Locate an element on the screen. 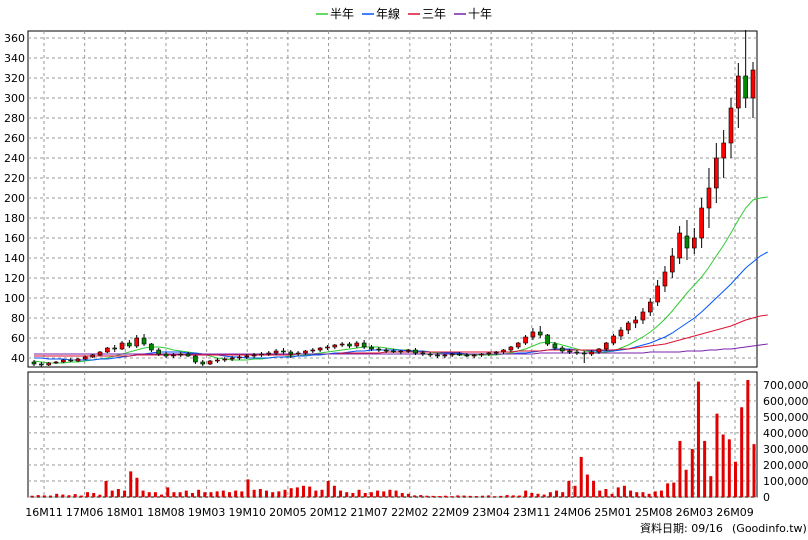  volume-tick-label: 400,000 is located at coordinates (785, 433).